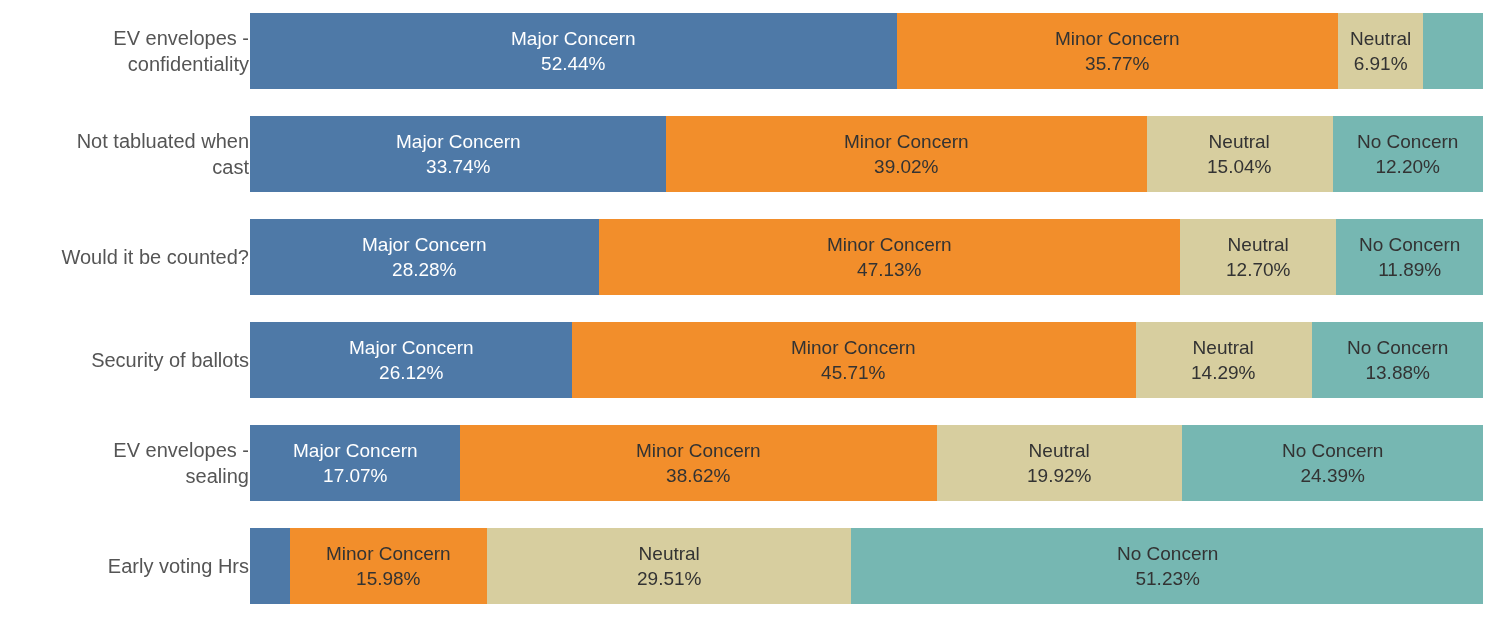 This screenshot has height=617, width=1498. I want to click on data-label: 24.39%, so click(1333, 475).